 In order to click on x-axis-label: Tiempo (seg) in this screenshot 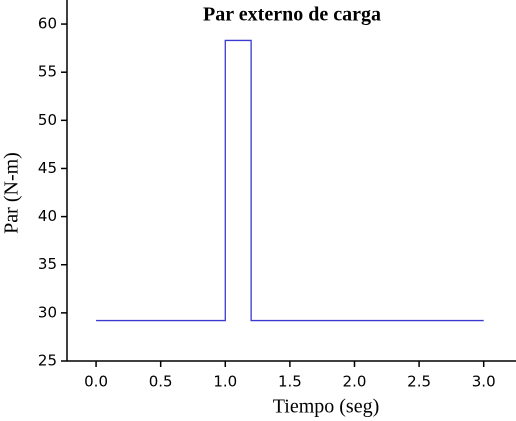, I will do `click(326, 407)`.